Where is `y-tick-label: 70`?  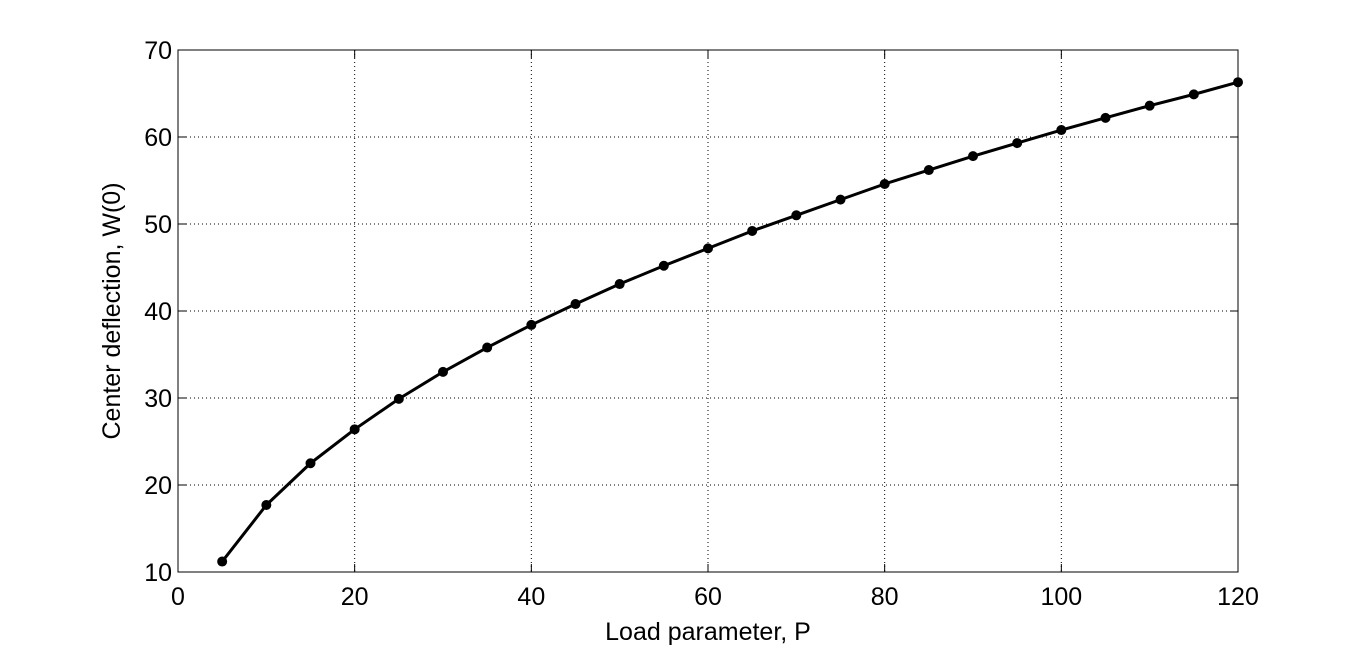
y-tick-label: 70 is located at coordinates (158, 51).